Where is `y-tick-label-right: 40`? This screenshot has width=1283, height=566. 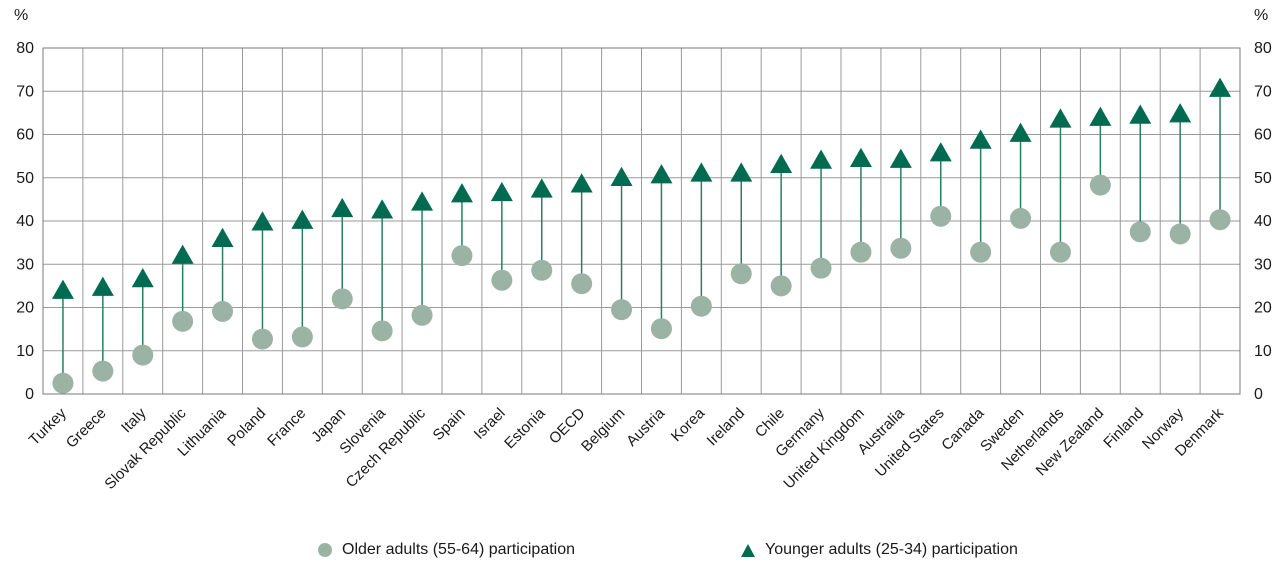 y-tick-label-right: 40 is located at coordinates (1263, 221).